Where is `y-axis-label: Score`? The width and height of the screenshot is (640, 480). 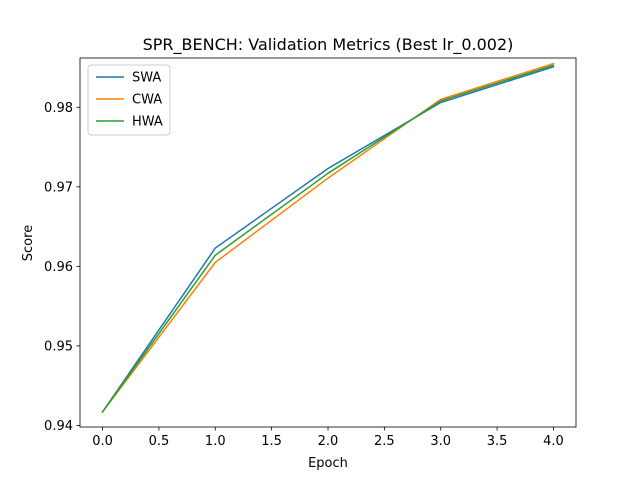
y-axis-label: Score is located at coordinates (28, 243).